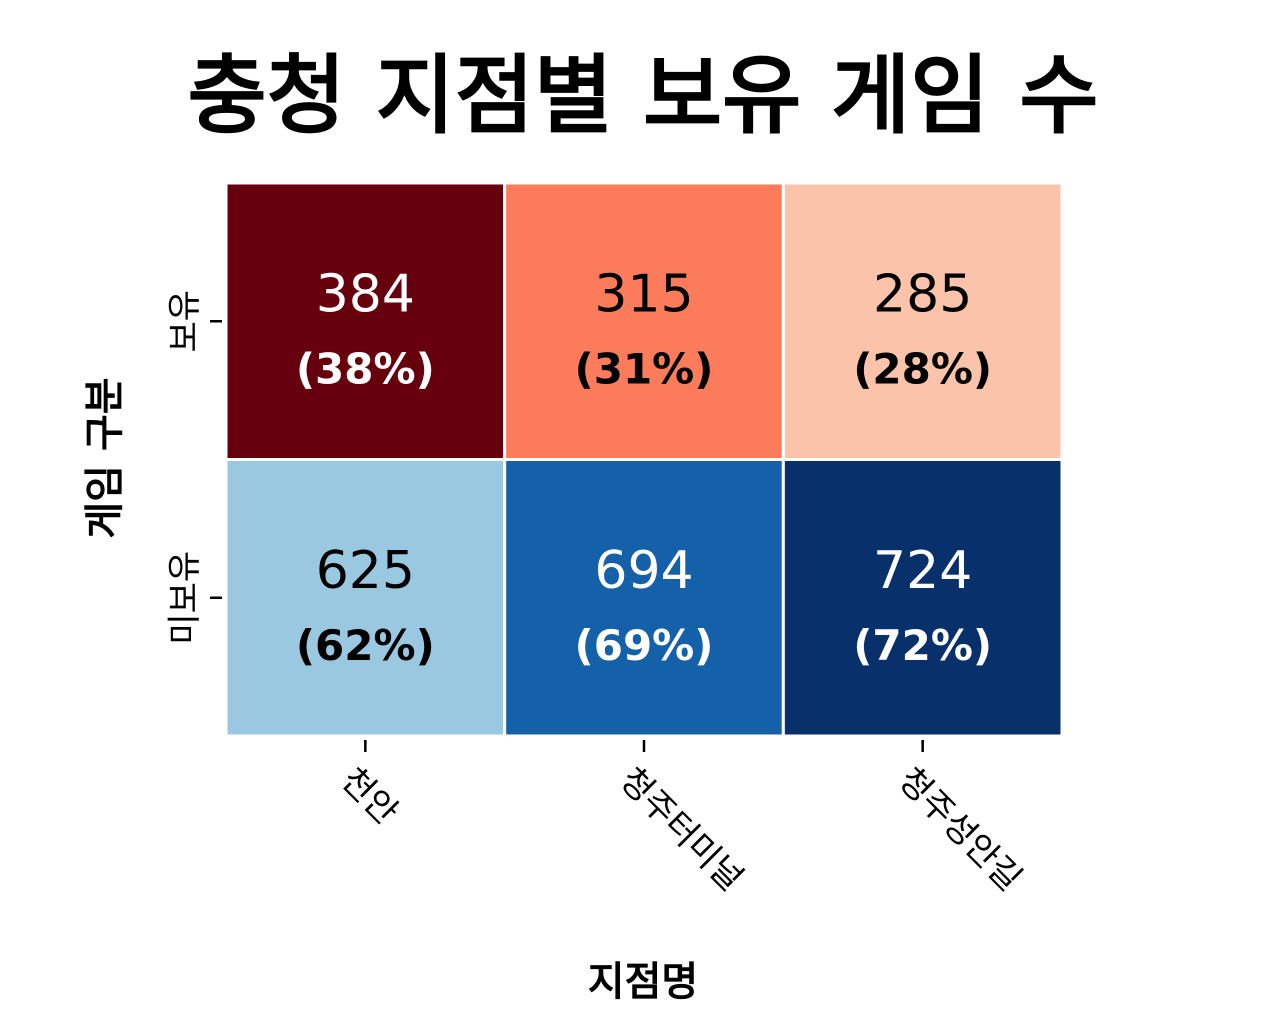  Describe the element at coordinates (185, 598) in the screenshot. I see `y-tick-label: 미보유` at that location.